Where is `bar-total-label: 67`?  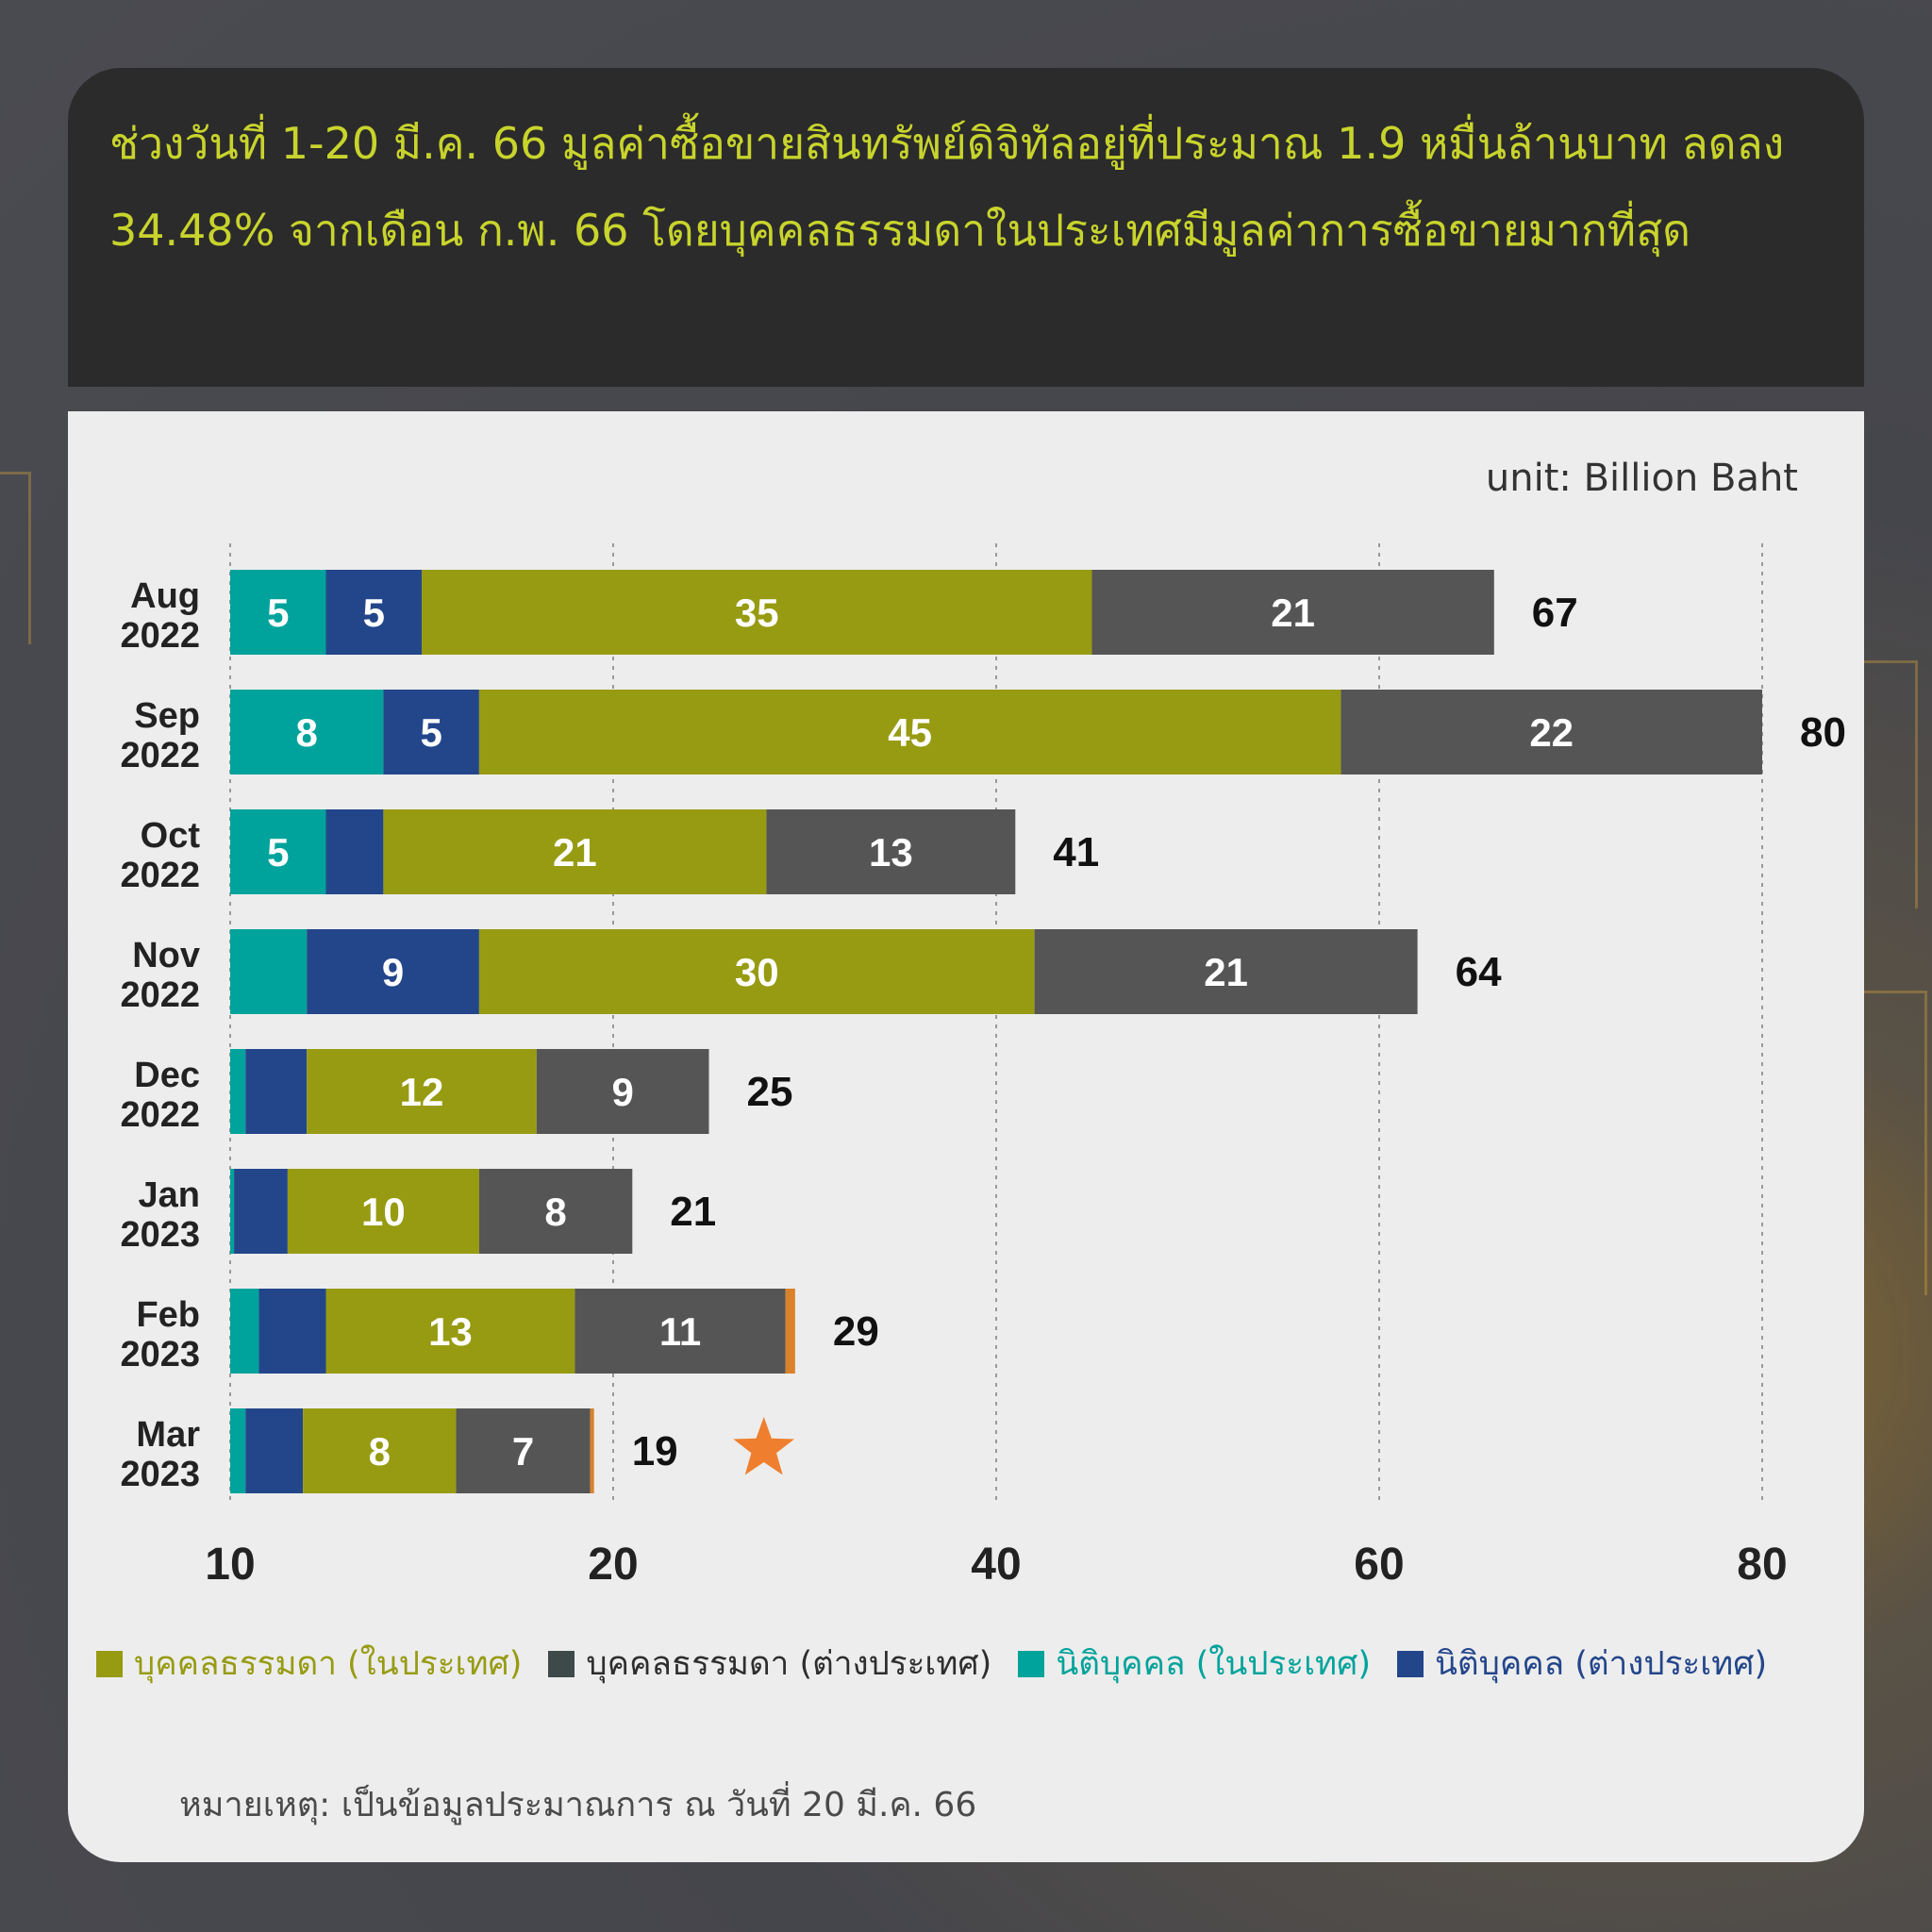
bar-total-label: 67 is located at coordinates (1555, 613).